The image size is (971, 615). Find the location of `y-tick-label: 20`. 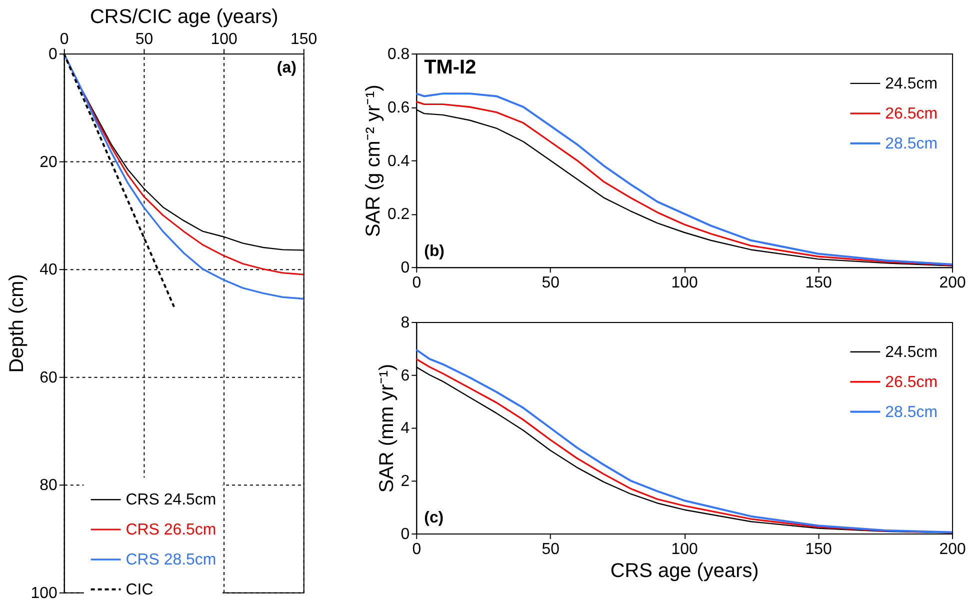

y-tick-label: 20 is located at coordinates (49, 162).